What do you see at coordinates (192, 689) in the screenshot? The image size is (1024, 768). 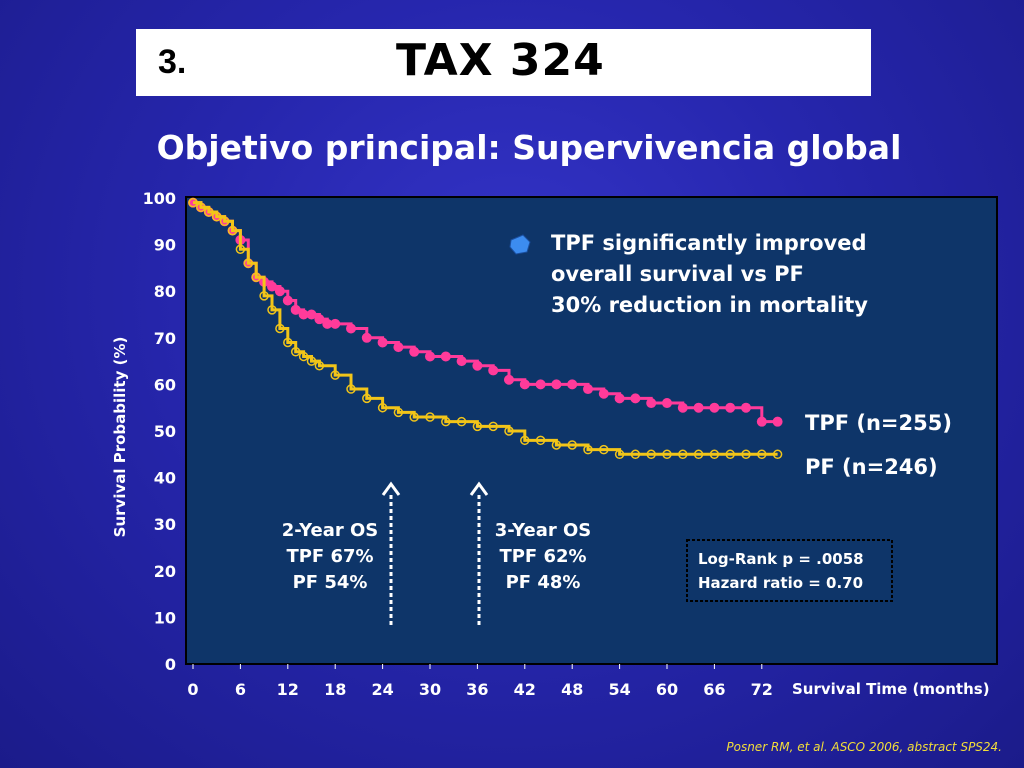 I see `x-tick-label: 0` at bounding box center [192, 689].